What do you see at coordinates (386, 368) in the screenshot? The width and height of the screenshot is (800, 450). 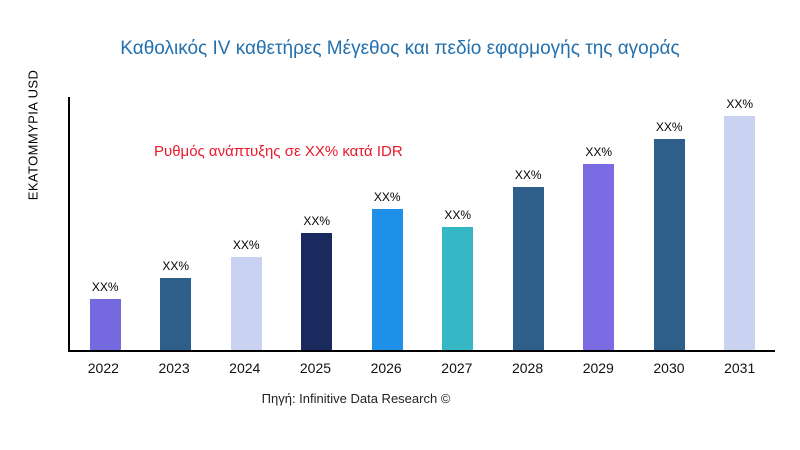 I see `x-tick-2026: 2026` at bounding box center [386, 368].